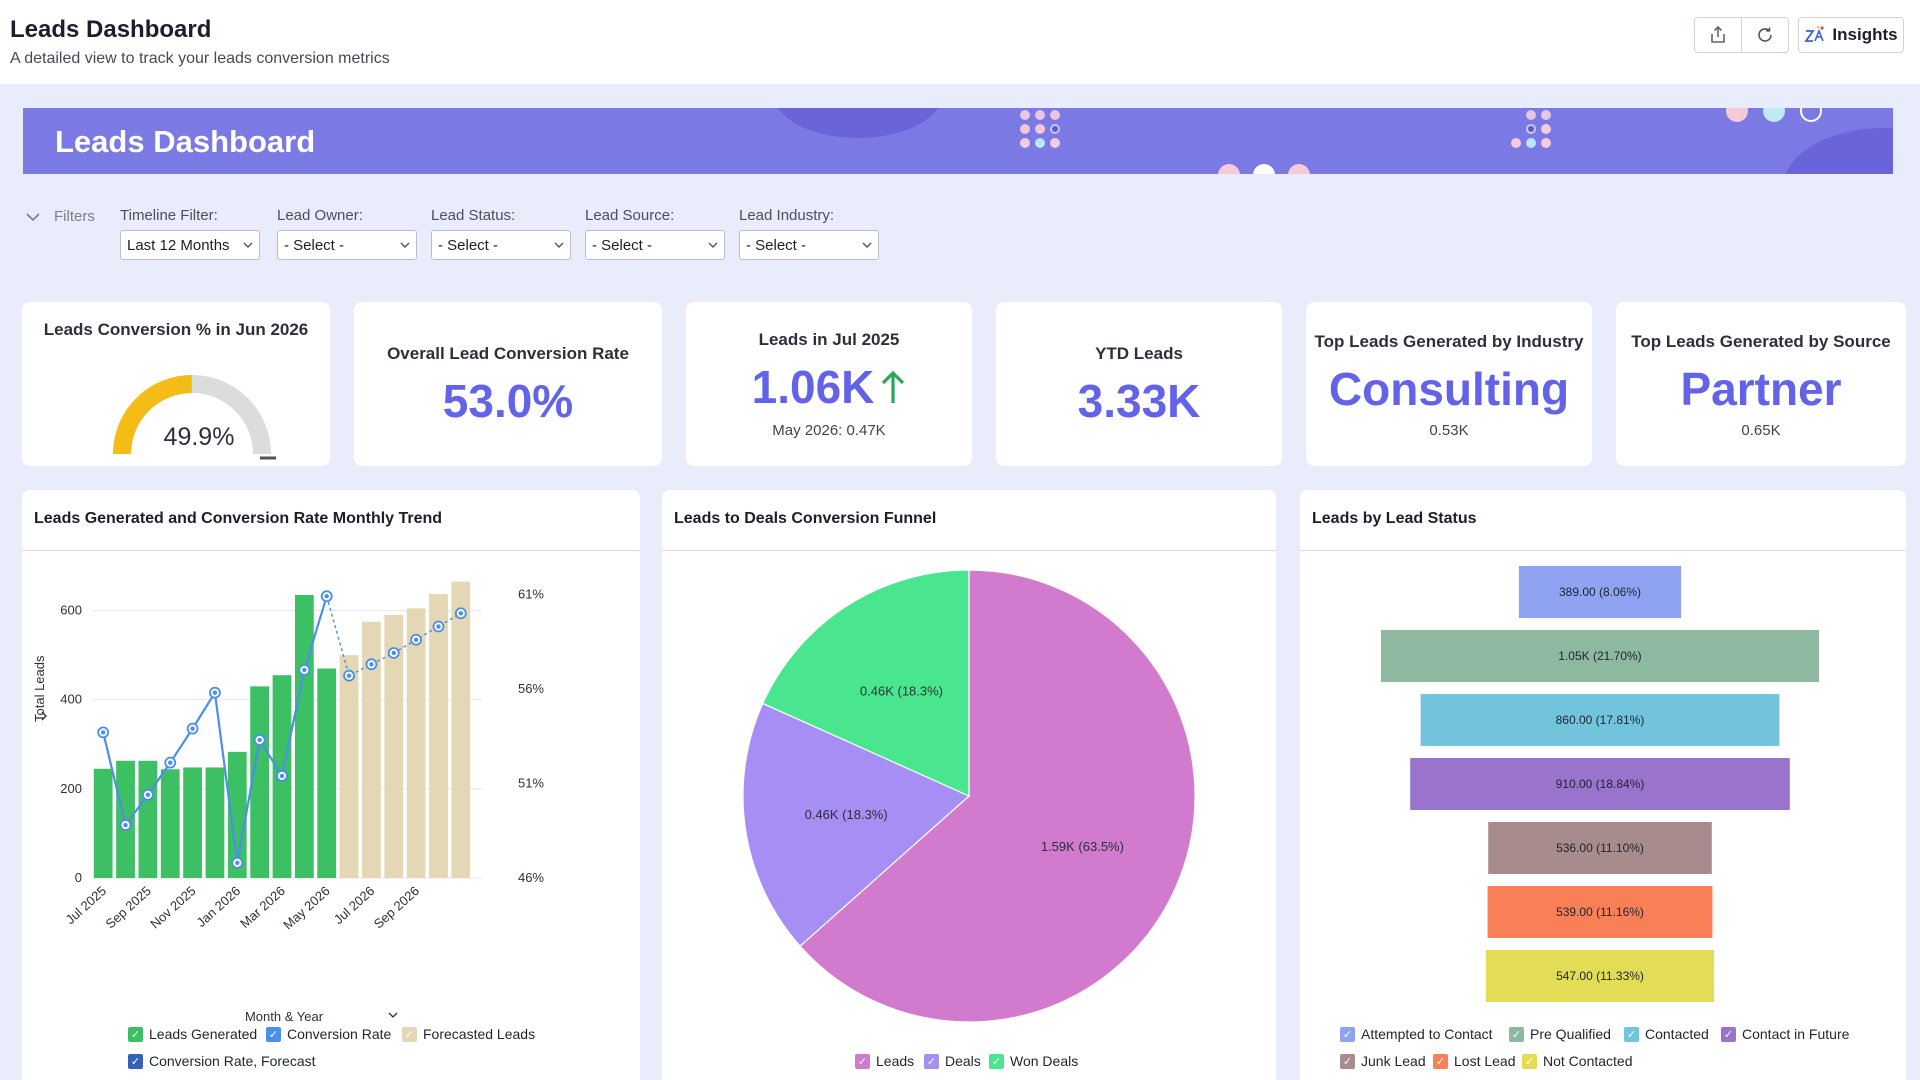 This screenshot has width=1920, height=1080. I want to click on legend-leads-generated: ✓ Leads Generated, so click(192, 1034).